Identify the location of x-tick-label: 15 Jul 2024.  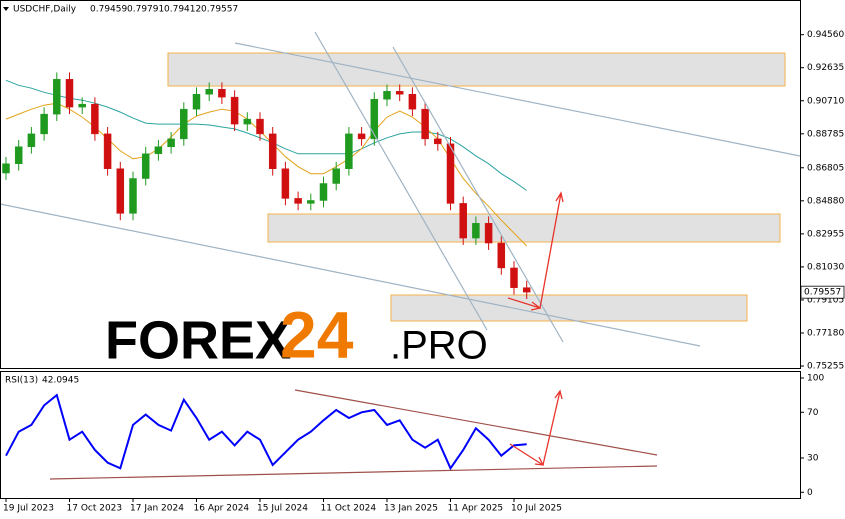
(282, 509).